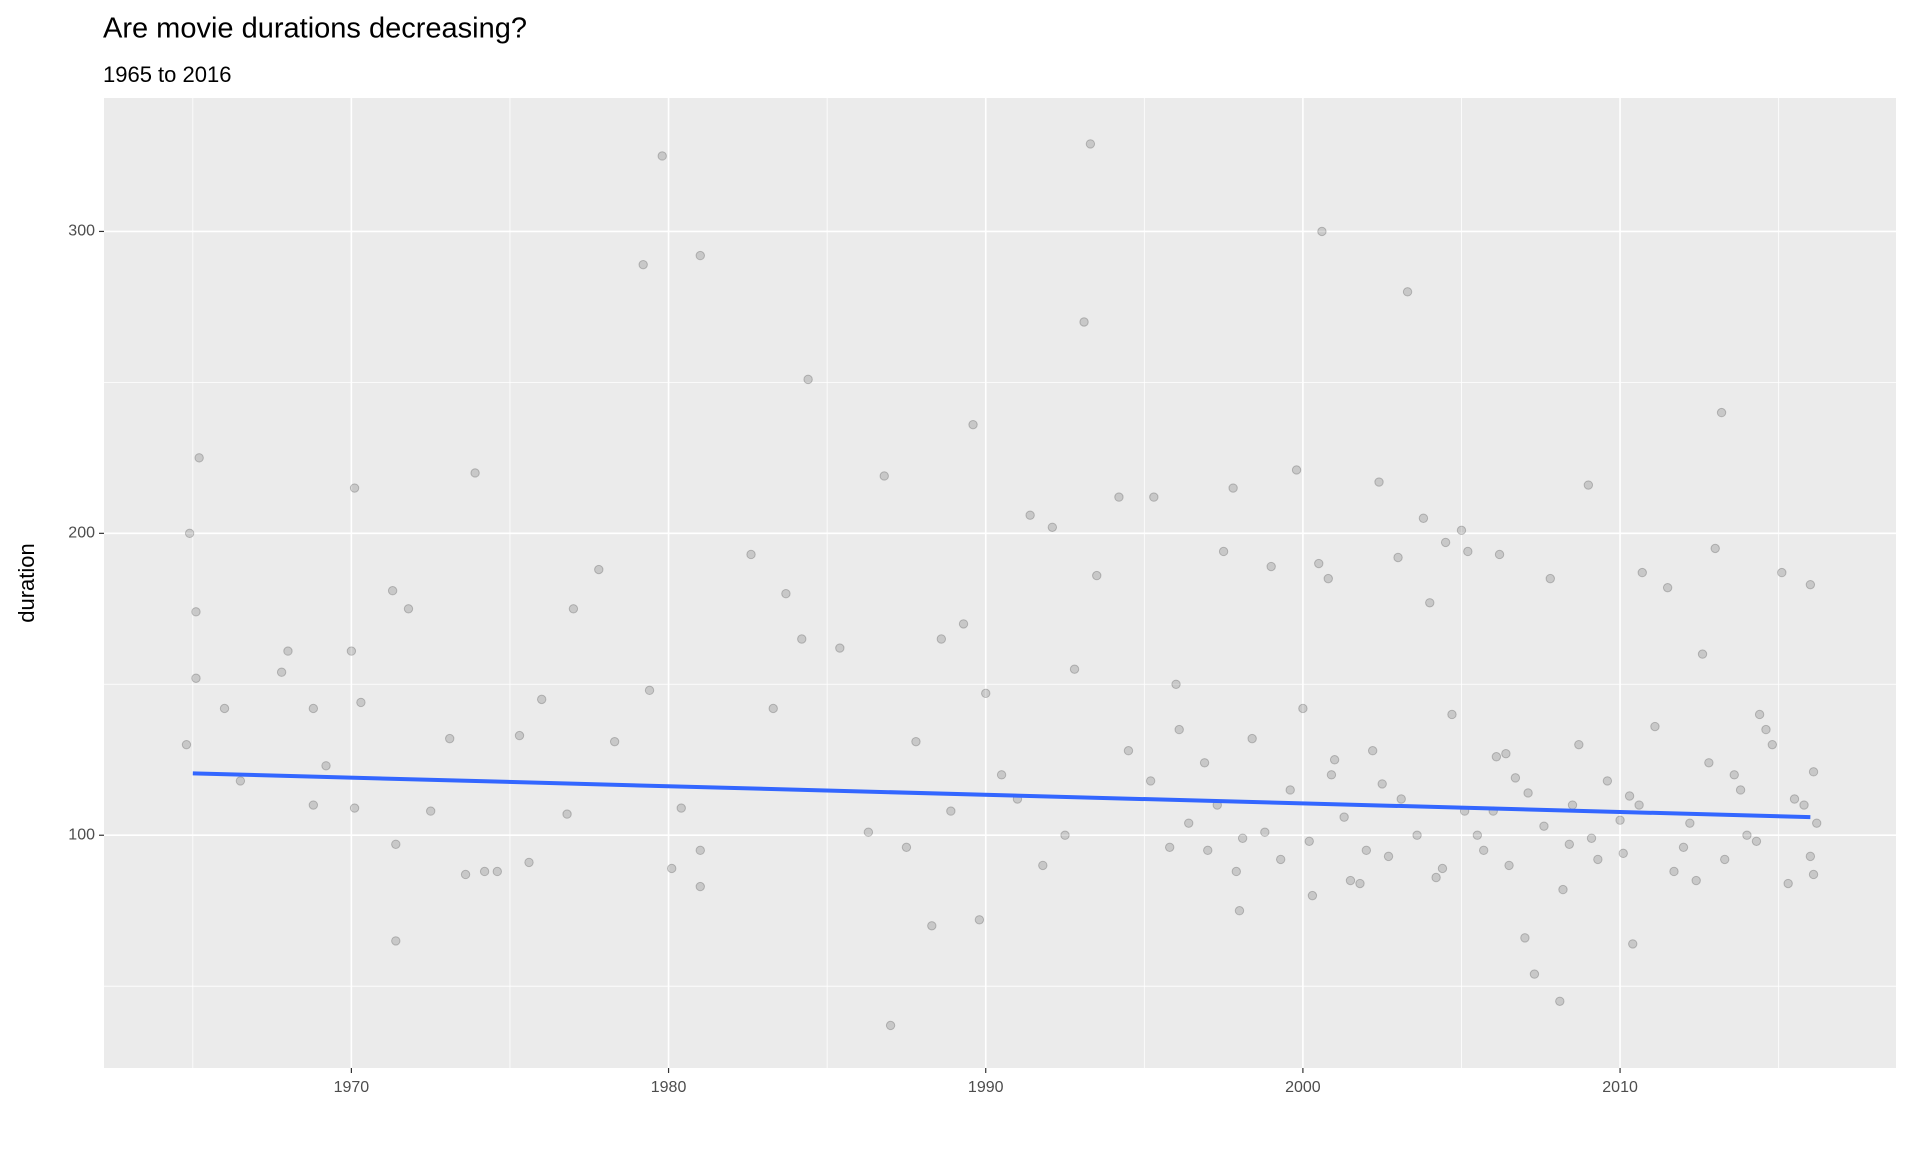 The height and width of the screenshot is (1152, 1920). I want to click on x-tick-label: 1990, so click(986, 1087).